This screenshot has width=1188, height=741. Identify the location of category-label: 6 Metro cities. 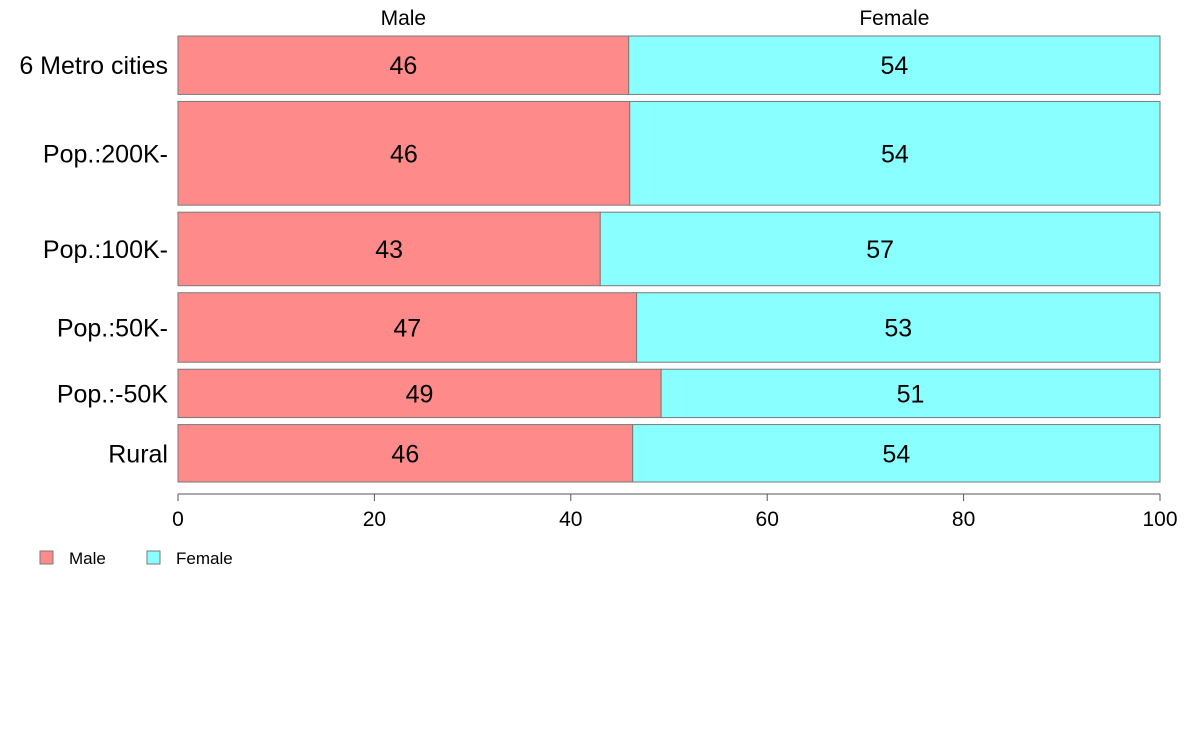
(93, 66).